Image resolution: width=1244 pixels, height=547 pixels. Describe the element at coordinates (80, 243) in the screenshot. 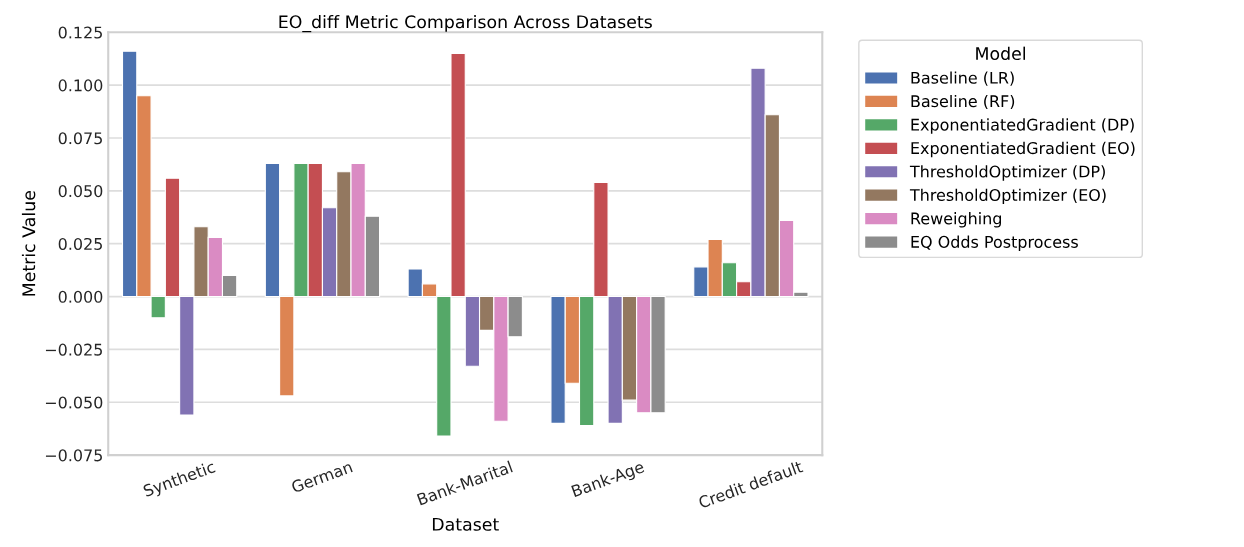

I see `y-tick-label: 0.025` at that location.